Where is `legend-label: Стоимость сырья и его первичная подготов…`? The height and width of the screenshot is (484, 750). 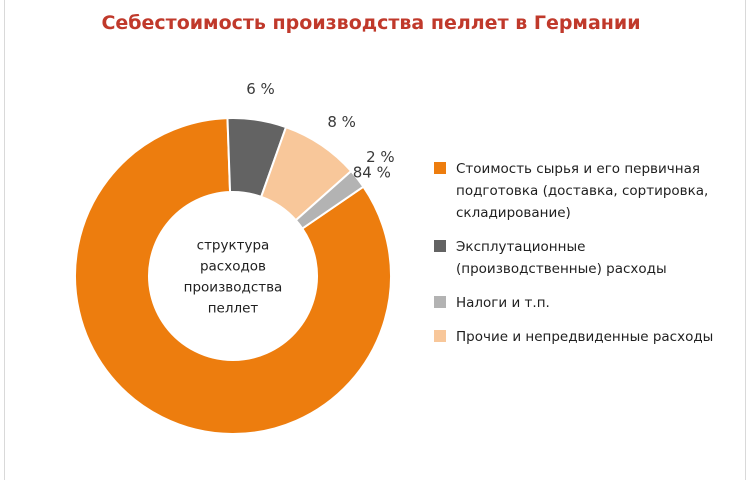 legend-label: Стоимость сырья и его первичная подготов… is located at coordinates (582, 191).